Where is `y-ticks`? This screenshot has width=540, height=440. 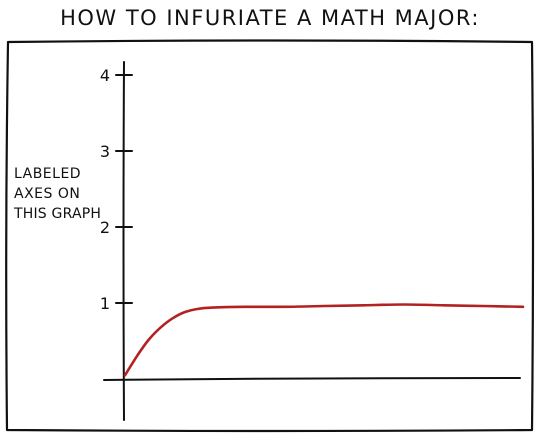
y-ticks is located at coordinates (124, 189).